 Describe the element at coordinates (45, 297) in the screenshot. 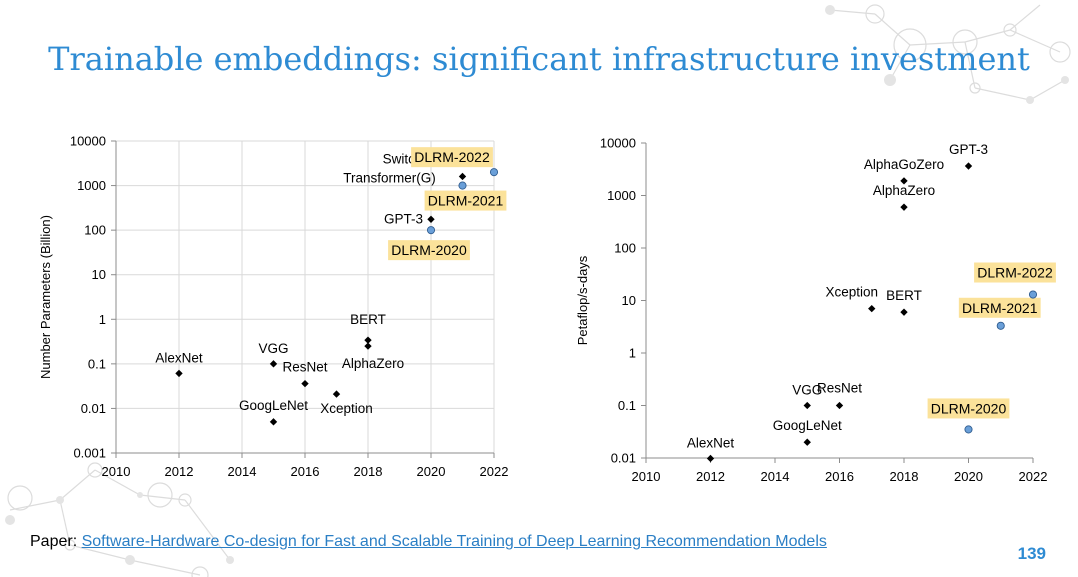

I see `y-axis-label: Number Parameters (Billion)` at that location.